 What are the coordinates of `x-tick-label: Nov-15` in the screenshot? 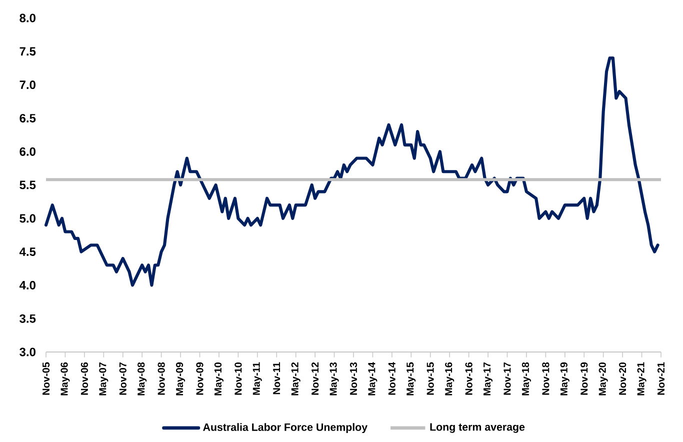 It's located at (430, 378).